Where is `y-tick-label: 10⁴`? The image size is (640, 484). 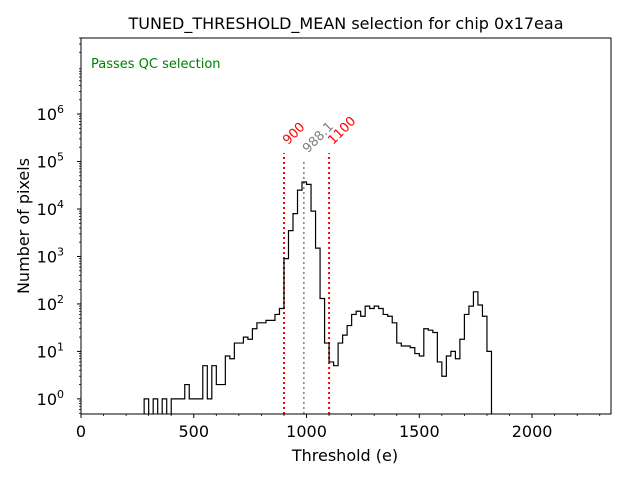 y-tick-label: 10⁴ is located at coordinates (50, 208).